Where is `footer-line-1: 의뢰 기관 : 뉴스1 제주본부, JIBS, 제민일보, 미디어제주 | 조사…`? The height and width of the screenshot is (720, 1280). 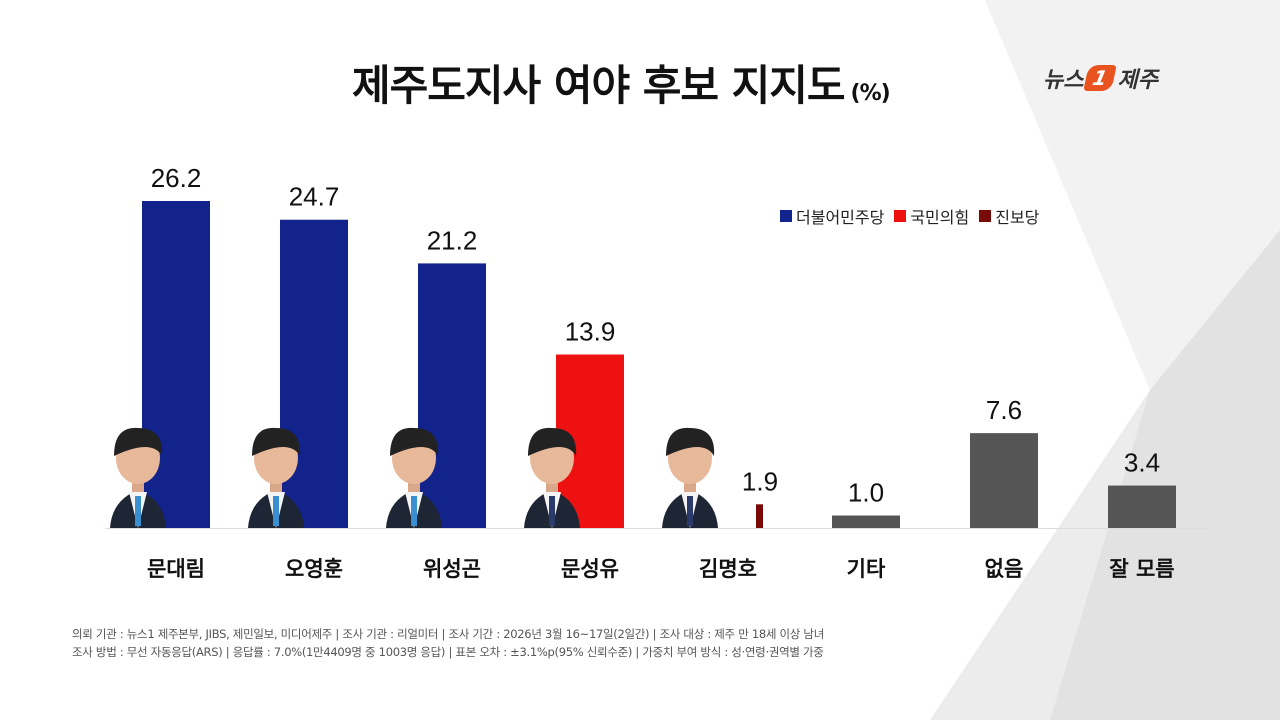
footer-line-1: 의뢰 기관 : 뉴스1 제주본부, JIBS, 제민일보, 미디어제주 | 조사… is located at coordinates (448, 634).